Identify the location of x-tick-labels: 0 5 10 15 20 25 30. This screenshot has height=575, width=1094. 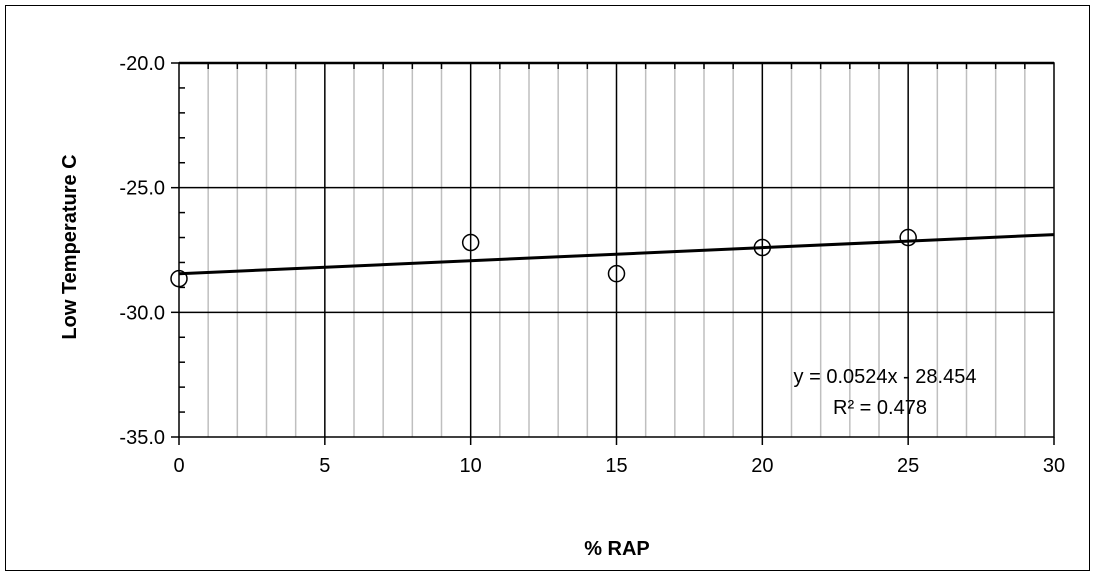
(619, 466).